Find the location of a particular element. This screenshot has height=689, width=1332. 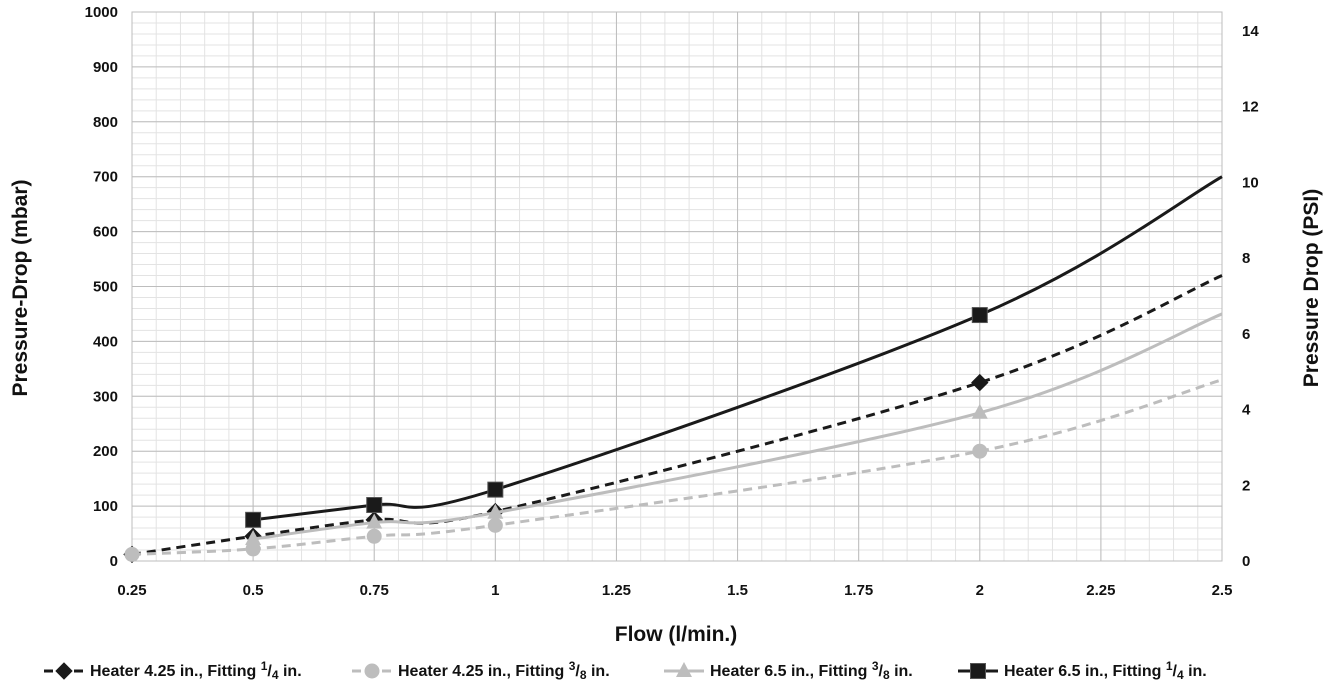

y-right-tick-label: 0 is located at coordinates (1246, 561).